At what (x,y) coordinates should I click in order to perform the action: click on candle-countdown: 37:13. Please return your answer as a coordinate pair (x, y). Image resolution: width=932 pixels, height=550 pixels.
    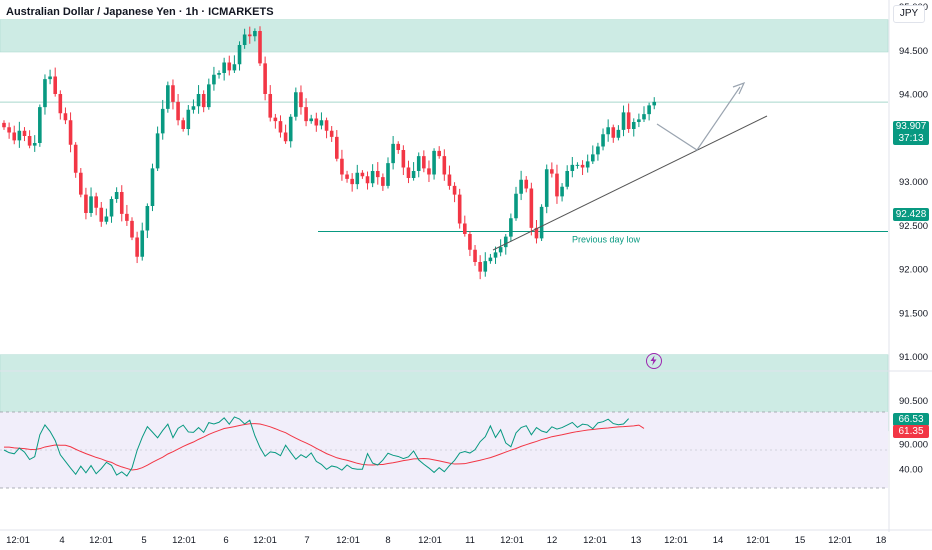
    Looking at the image, I should click on (911, 138).